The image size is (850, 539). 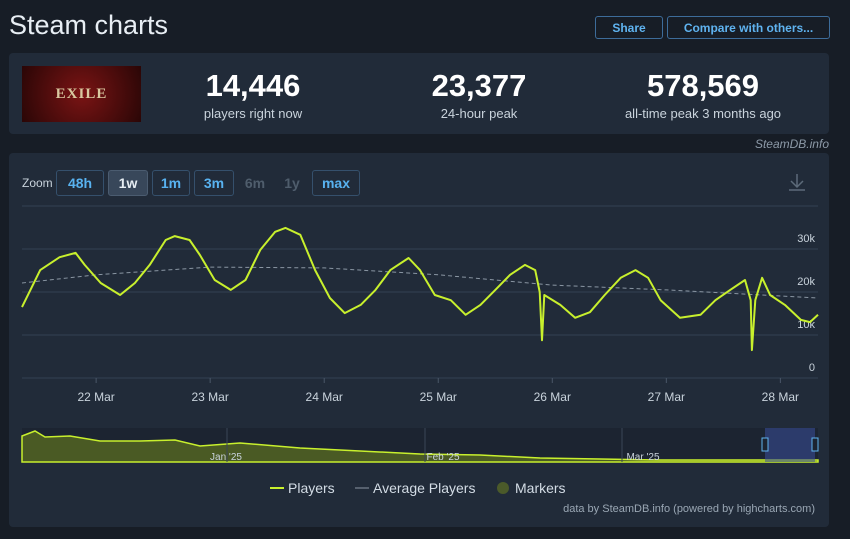 I want to click on zoom-button: 1y, so click(x=292, y=183).